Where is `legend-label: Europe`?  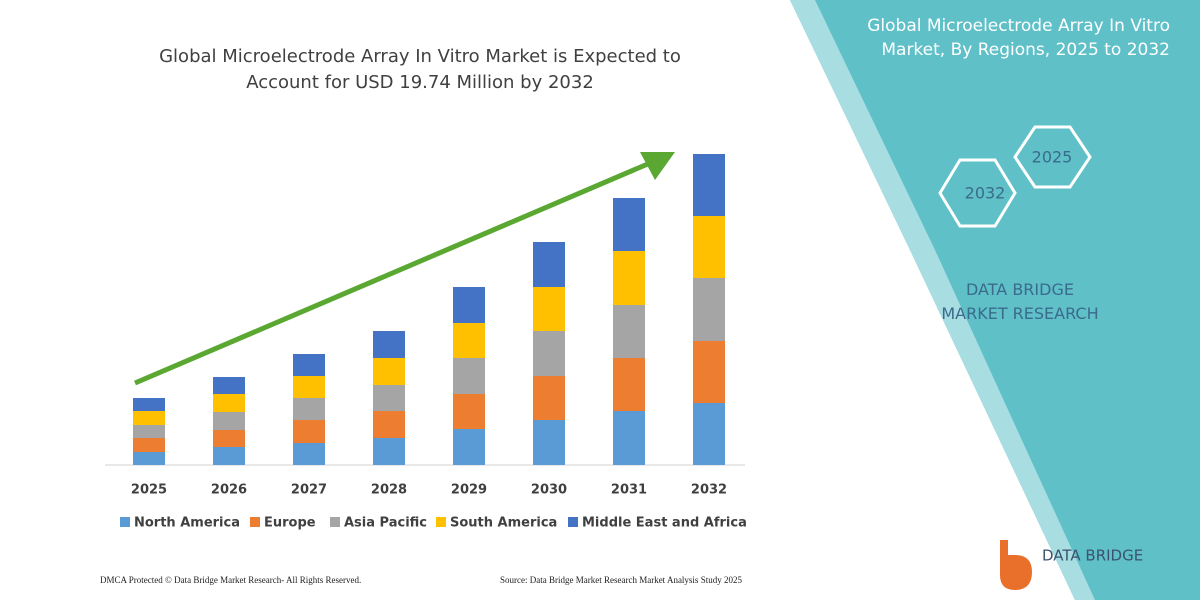 legend-label: Europe is located at coordinates (290, 523).